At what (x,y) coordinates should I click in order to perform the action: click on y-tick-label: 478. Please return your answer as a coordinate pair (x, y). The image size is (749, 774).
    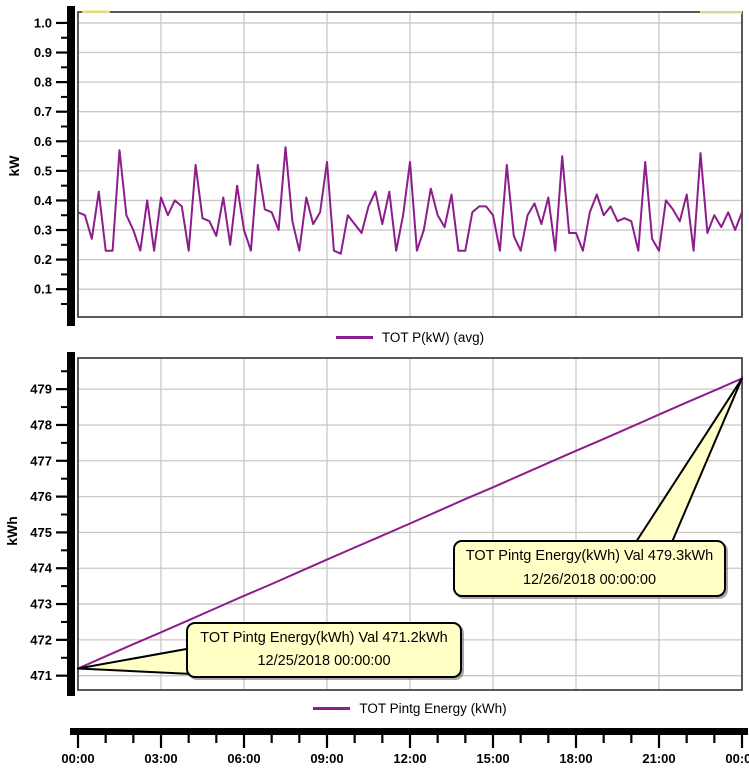
    Looking at the image, I should click on (41, 424).